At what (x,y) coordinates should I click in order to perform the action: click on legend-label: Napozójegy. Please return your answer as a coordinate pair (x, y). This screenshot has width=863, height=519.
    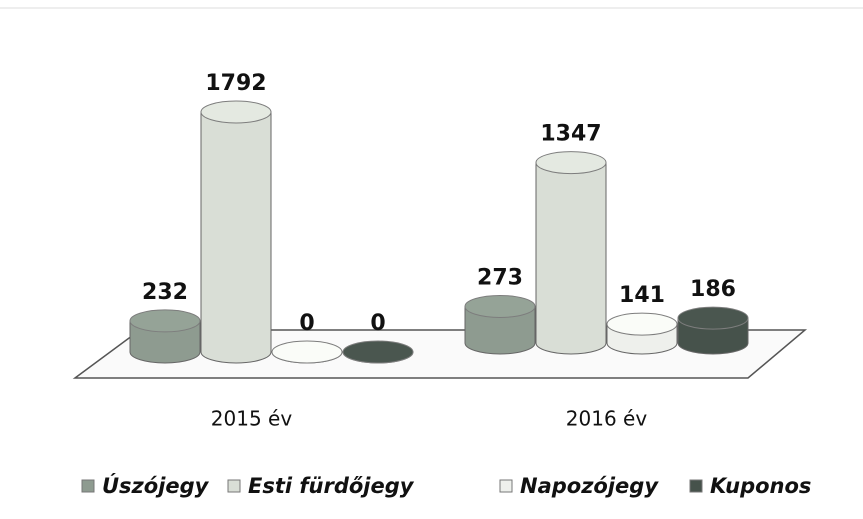
    Looking at the image, I should click on (589, 486).